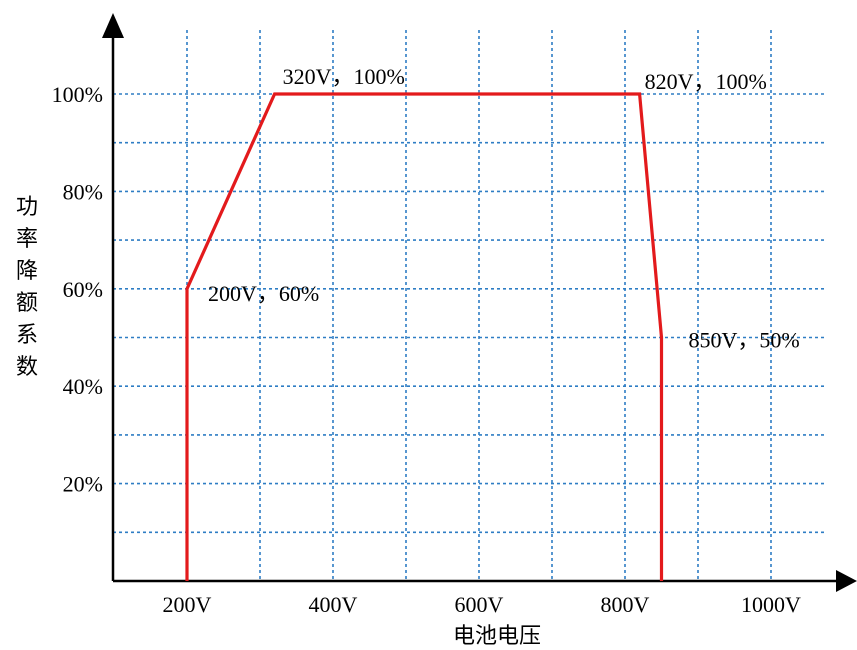  Describe the element at coordinates (27, 206) in the screenshot. I see `y-axis-title-char: 功` at that location.